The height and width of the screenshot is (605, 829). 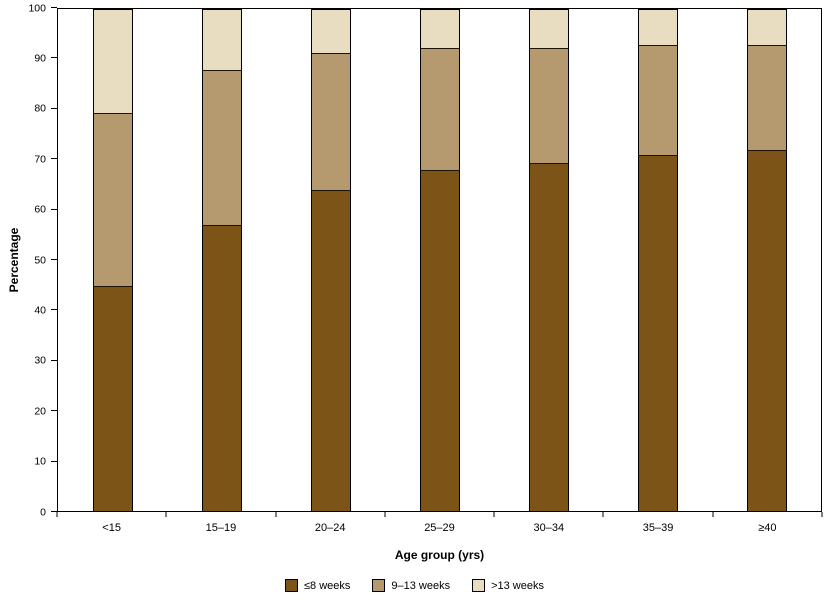 What do you see at coordinates (767, 528) in the screenshot?
I see `x-tick-label: ≥40` at bounding box center [767, 528].